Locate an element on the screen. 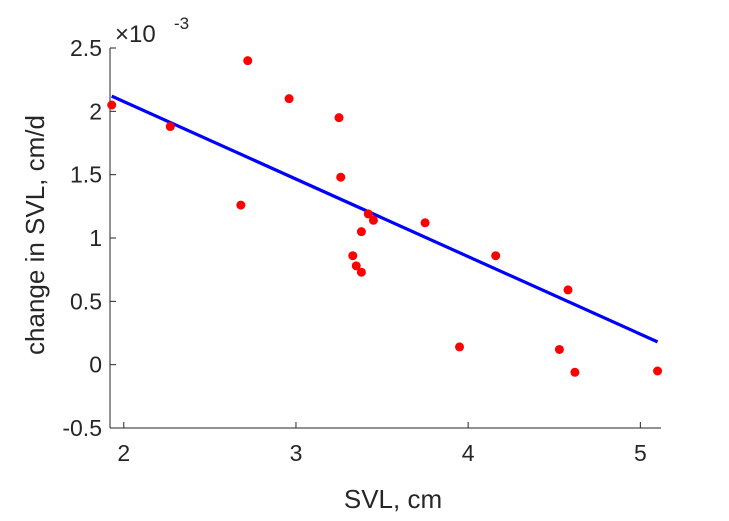 The width and height of the screenshot is (729, 521). y-tick-label: 0.5 is located at coordinates (86, 301).